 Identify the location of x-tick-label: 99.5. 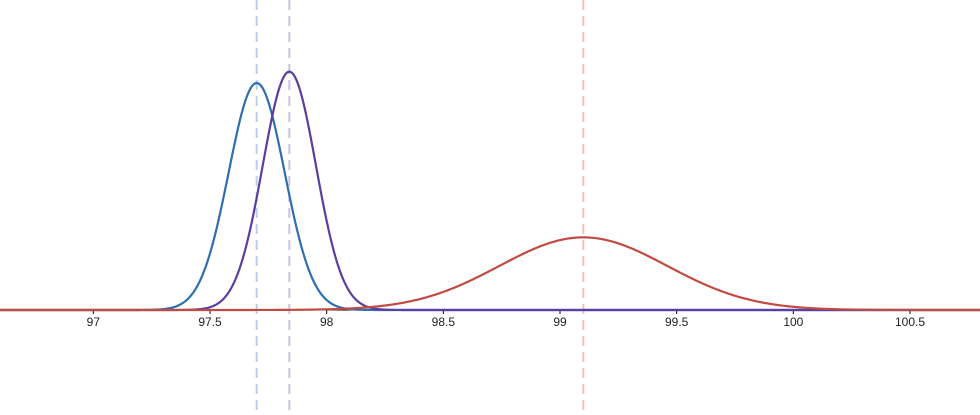
(677, 322).